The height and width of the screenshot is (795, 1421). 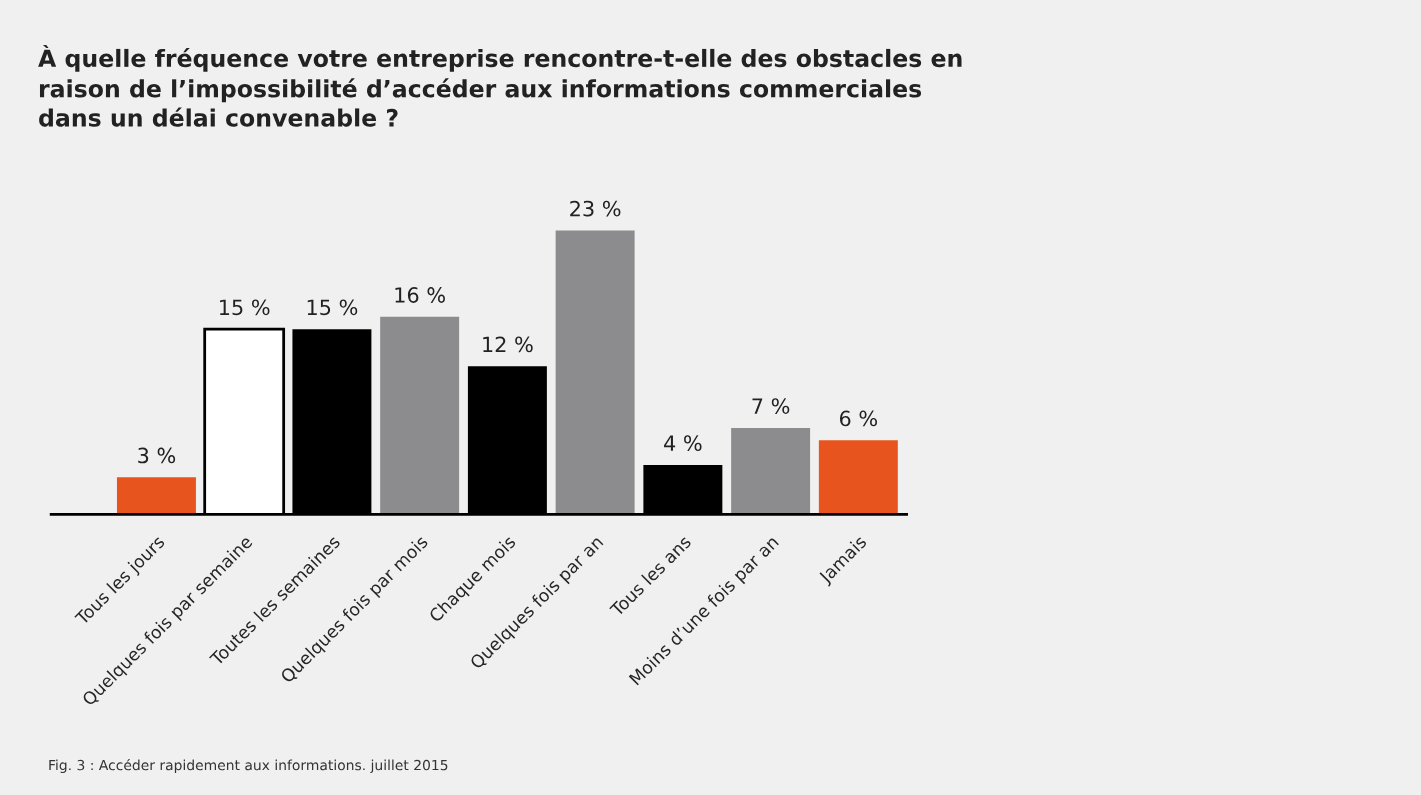 I want to click on caption: Fig. 3 : Accéder rapidement aux informations. juillet 2015, so click(x=248, y=766).